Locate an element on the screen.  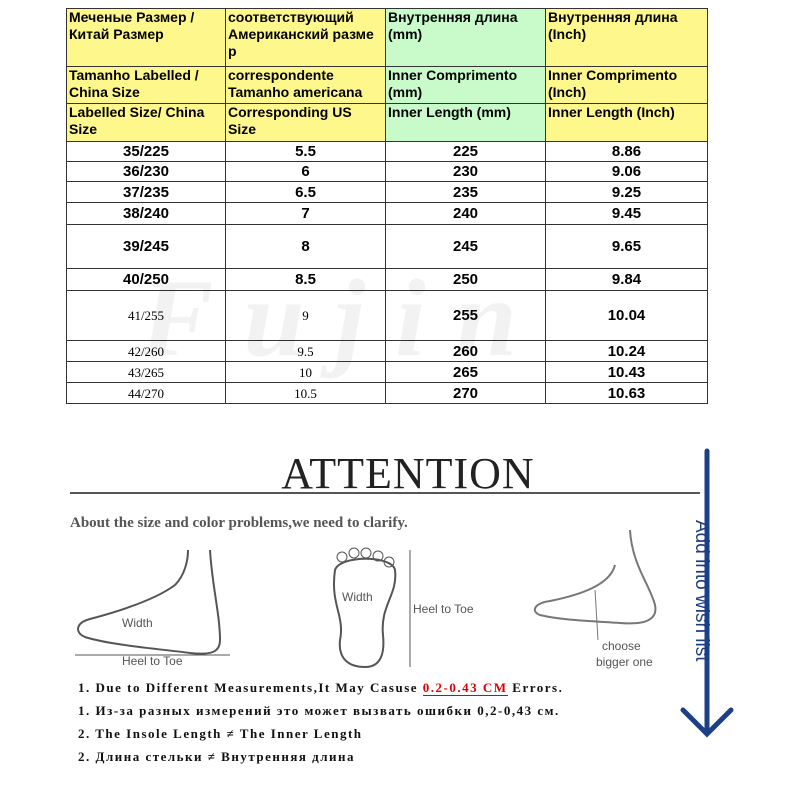
table-cell: 8 is located at coordinates (305, 246).